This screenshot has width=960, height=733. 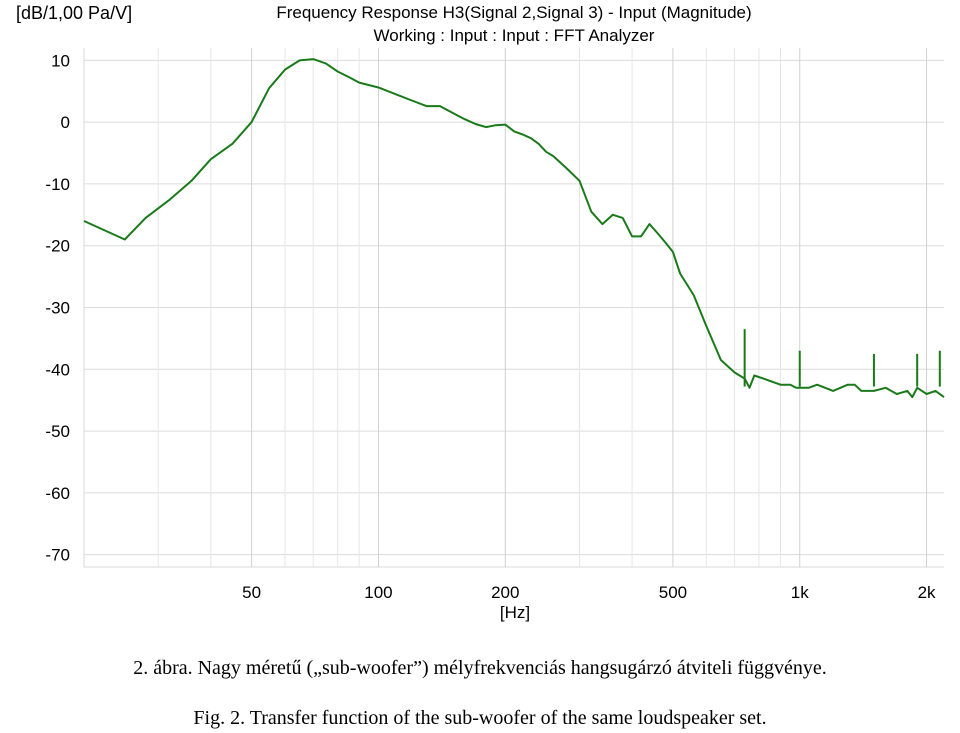 What do you see at coordinates (589, 592) in the screenshot?
I see `x-tick-labels: 50 100 200 500 1k 2k` at bounding box center [589, 592].